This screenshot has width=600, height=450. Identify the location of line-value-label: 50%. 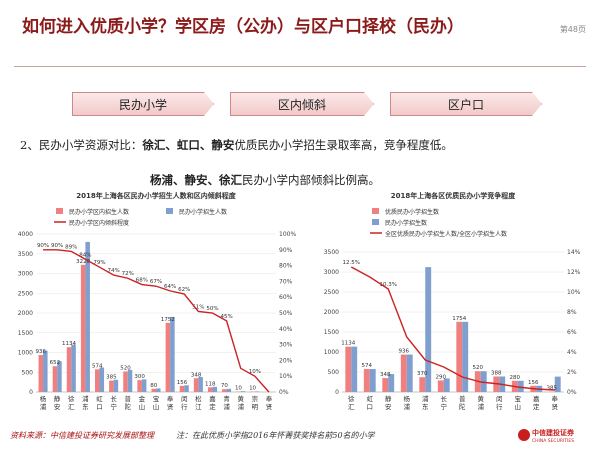
(212, 309).